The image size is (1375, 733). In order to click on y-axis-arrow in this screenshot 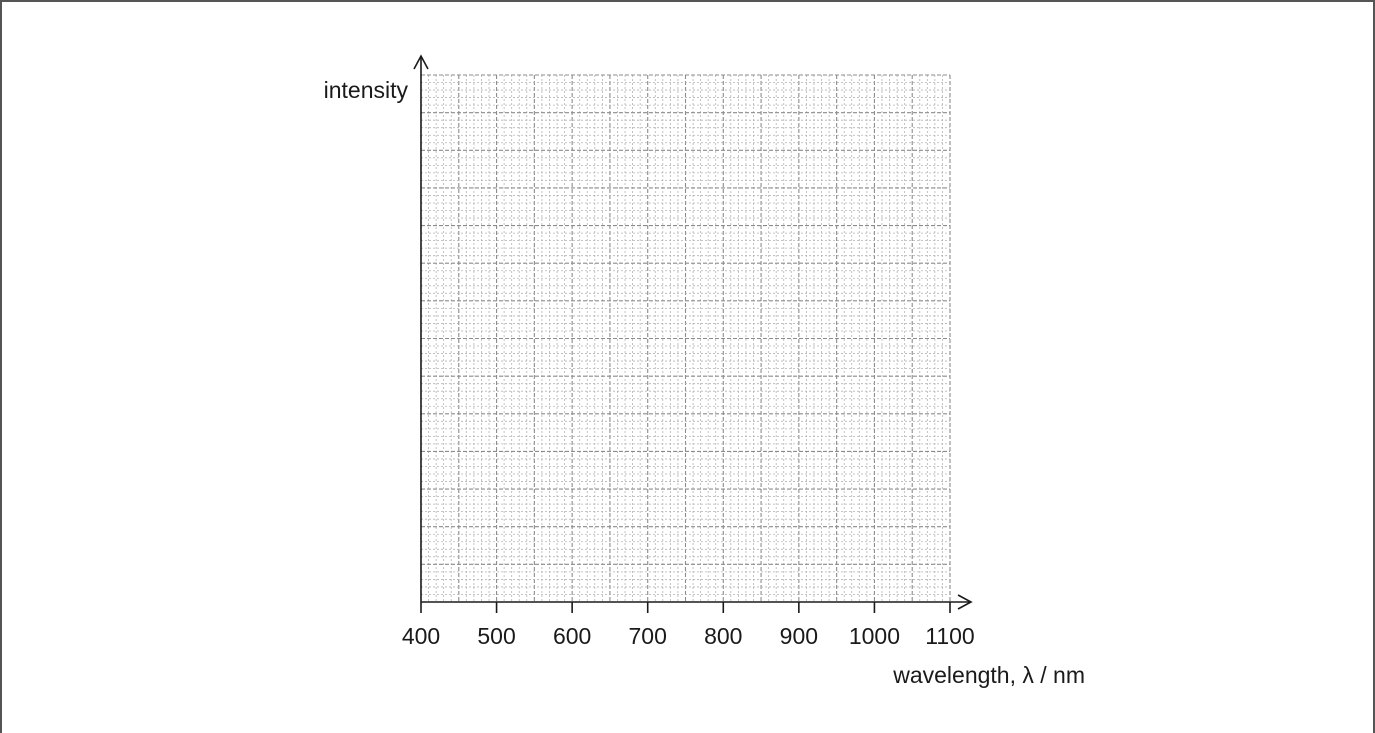, I will do `click(421, 62)`.